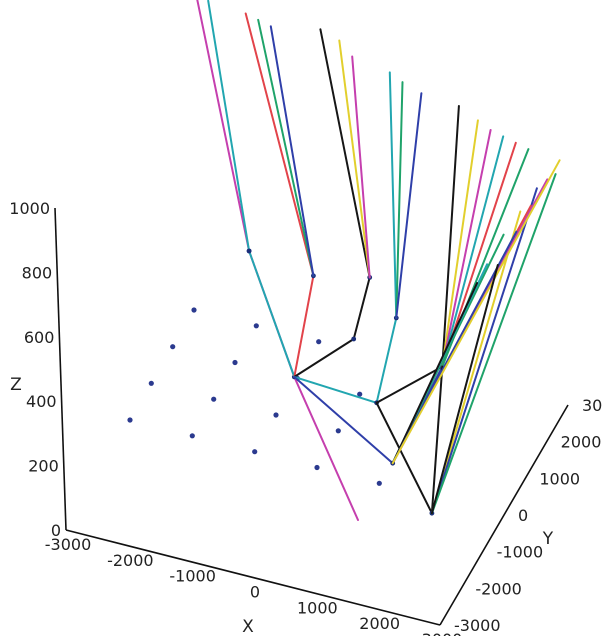  I want to click on x-tick-label: 0, so click(255, 592).